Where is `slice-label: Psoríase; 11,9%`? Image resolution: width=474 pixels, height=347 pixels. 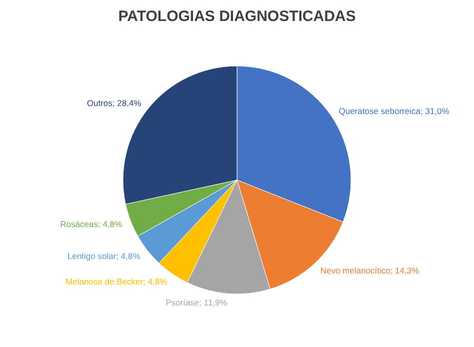 slice-label: Psoríase; 11,9% is located at coordinates (197, 303).